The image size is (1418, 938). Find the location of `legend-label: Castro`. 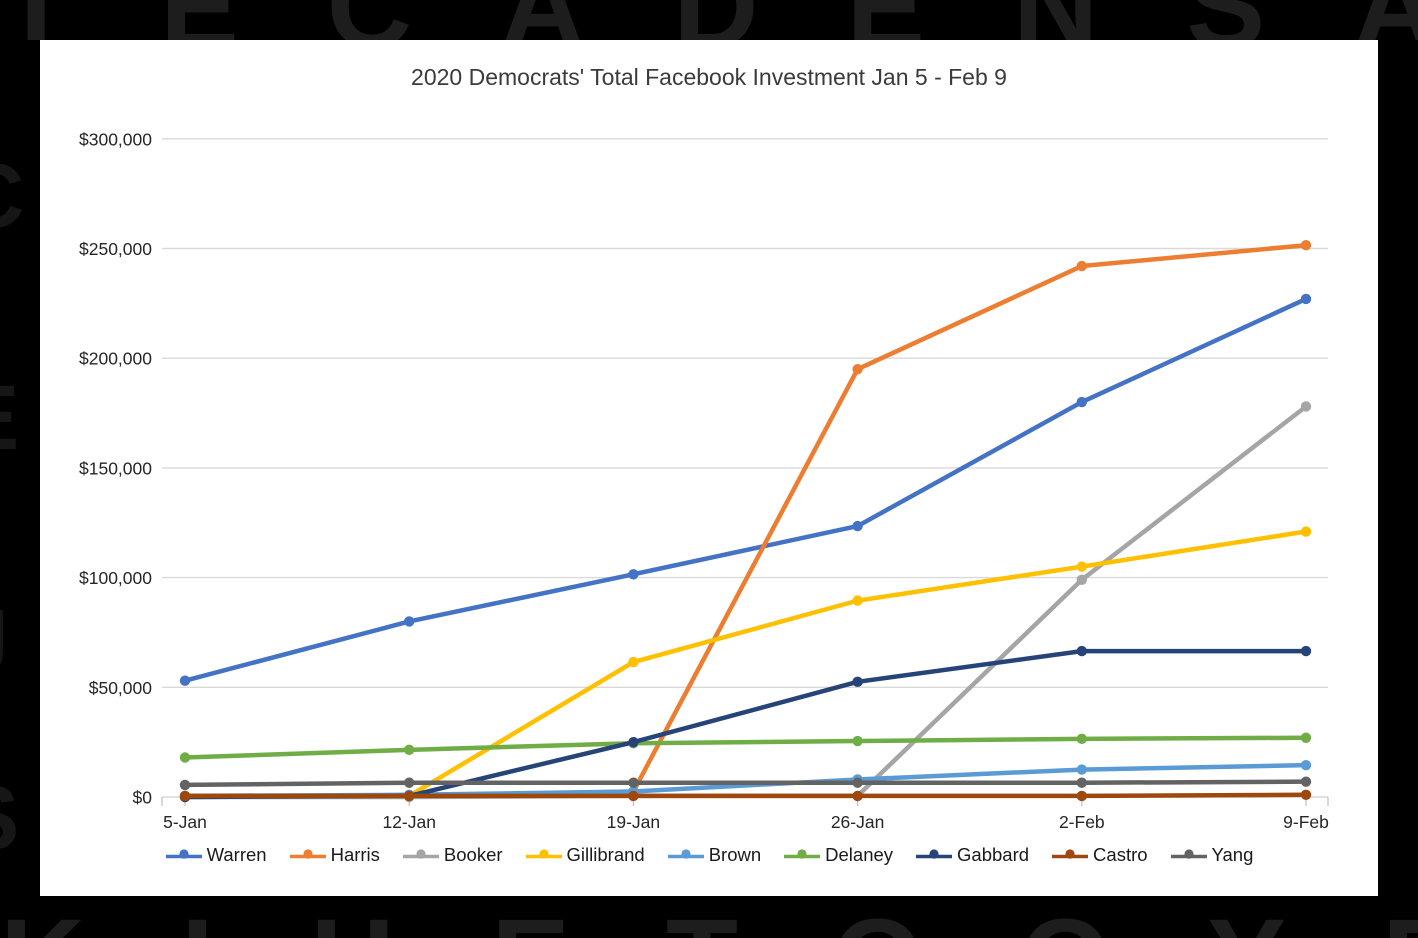

legend-label: Castro is located at coordinates (1120, 854).